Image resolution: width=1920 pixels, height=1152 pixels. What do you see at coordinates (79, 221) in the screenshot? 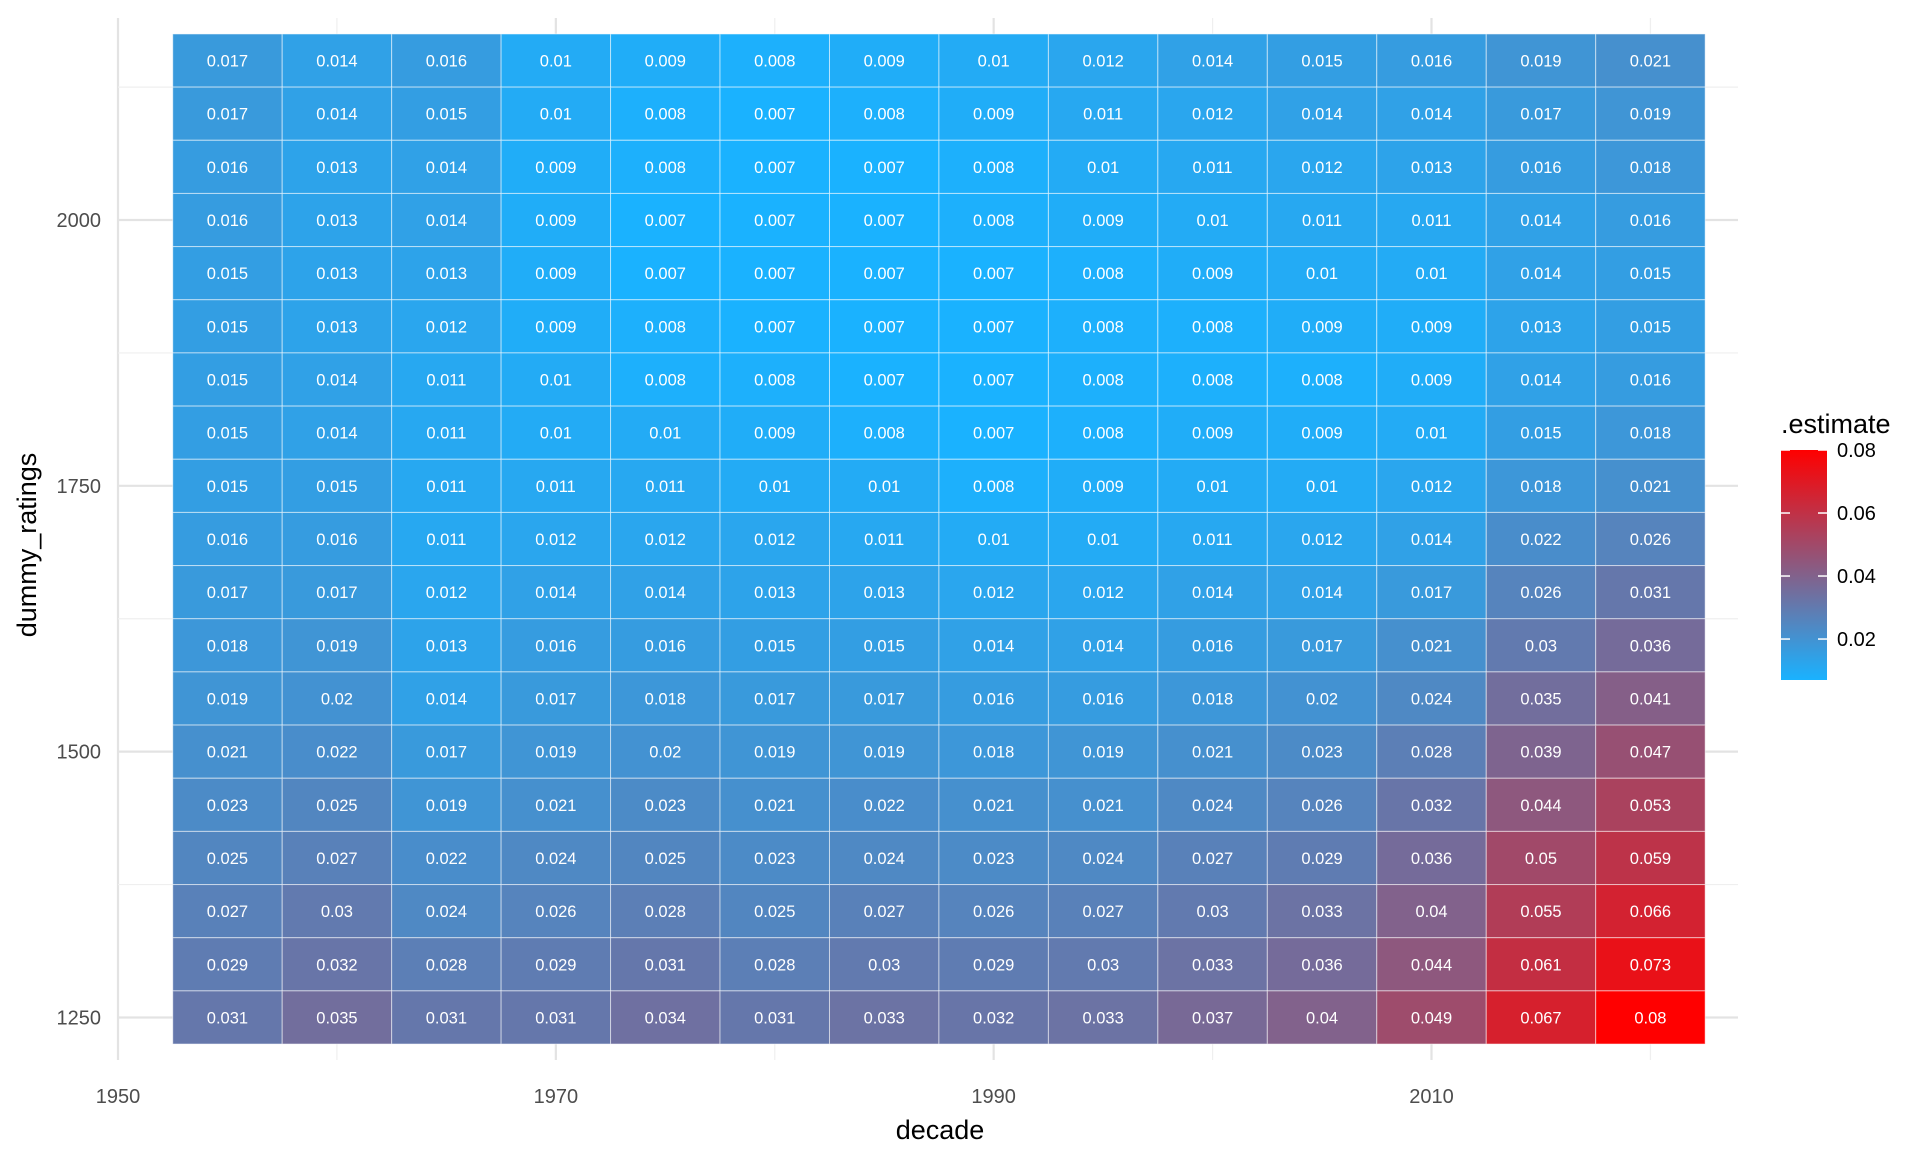
I see `y-tick-label: 2000` at bounding box center [79, 221].